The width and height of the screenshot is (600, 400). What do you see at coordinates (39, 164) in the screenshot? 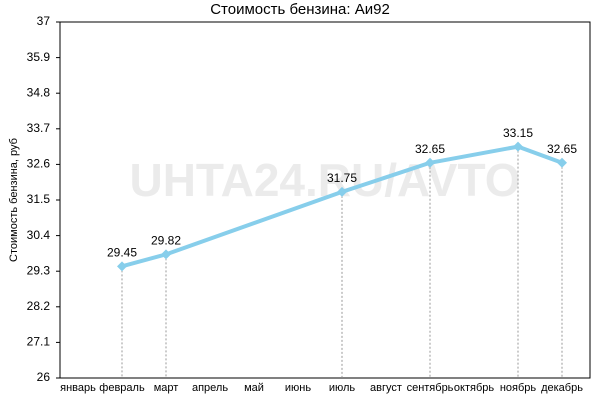
I see `y-tick-label: 32.6` at bounding box center [39, 164].